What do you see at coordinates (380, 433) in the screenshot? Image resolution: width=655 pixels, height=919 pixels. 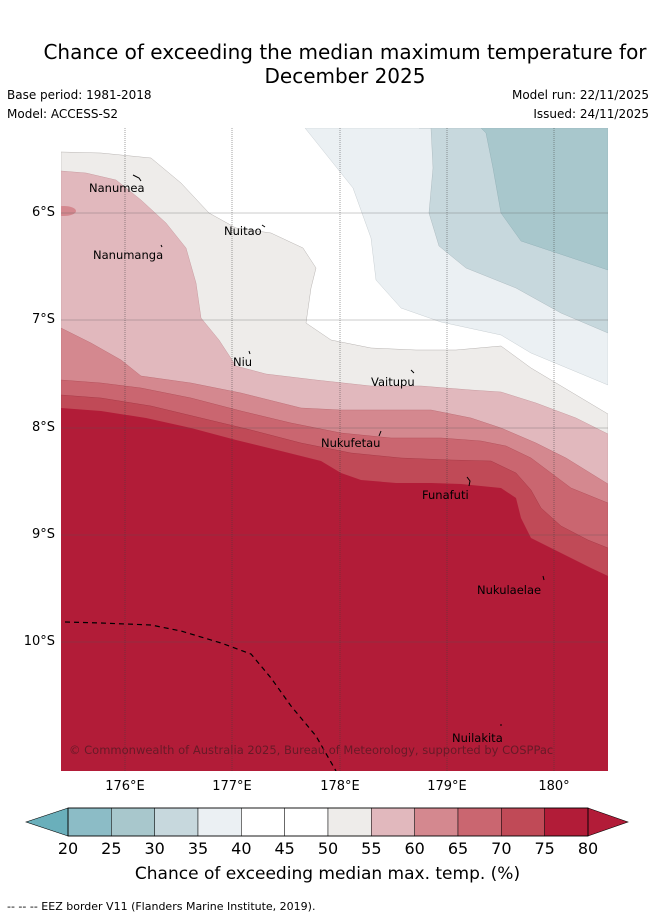 I see `island-nukufetau` at bounding box center [380, 433].